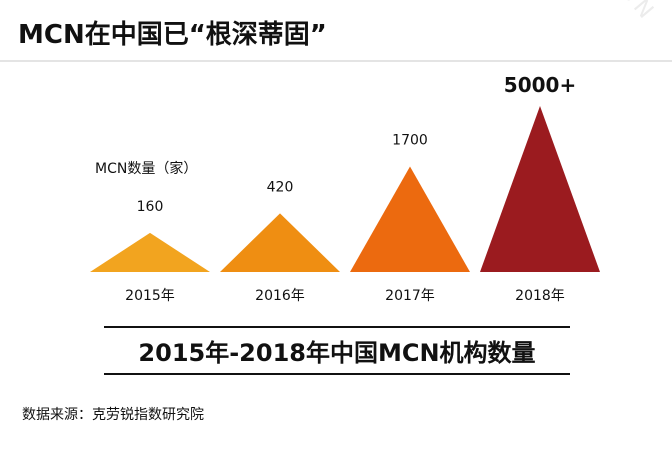 This screenshot has height=455, width=672. What do you see at coordinates (150, 207) in the screenshot?
I see `data-label-2015年: 160` at bounding box center [150, 207].